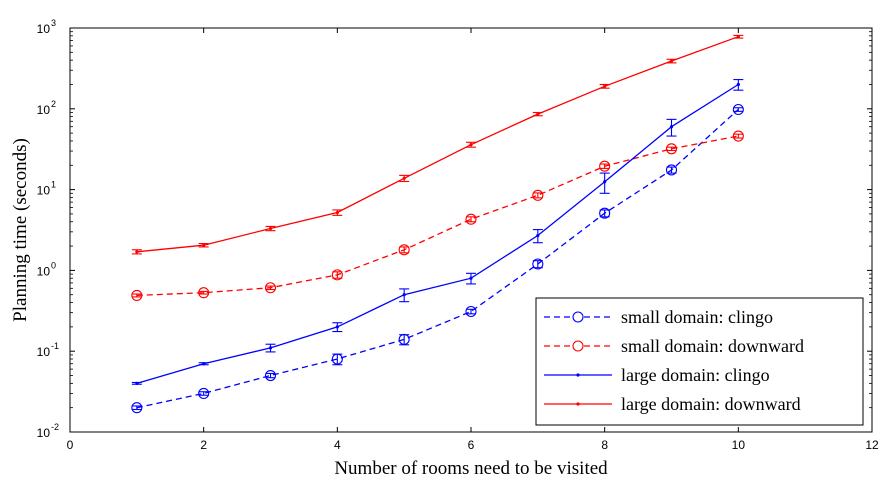 The height and width of the screenshot is (485, 879). I want to click on y-tick-label-exponent: 0, so click(53, 265).